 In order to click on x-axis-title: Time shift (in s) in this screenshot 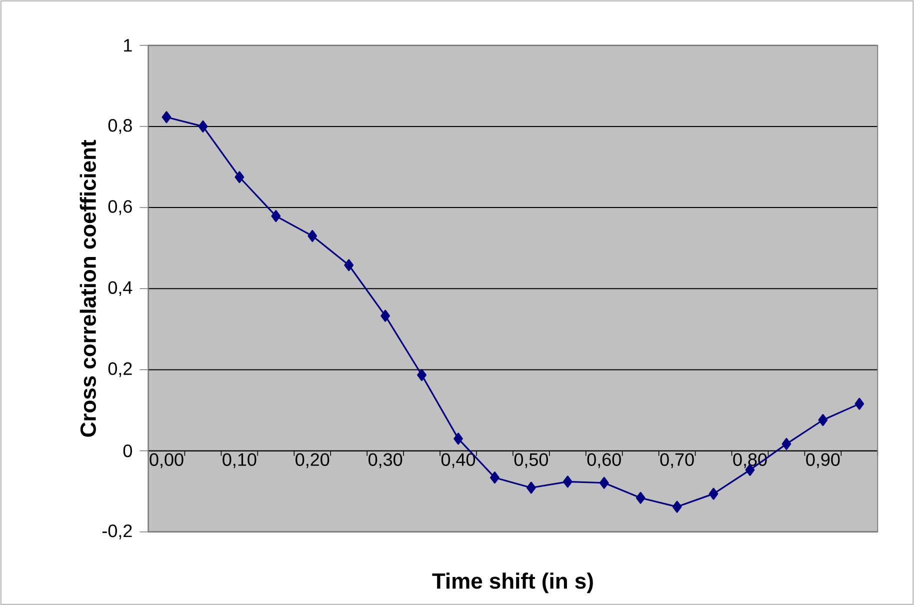, I will do `click(512, 582)`.